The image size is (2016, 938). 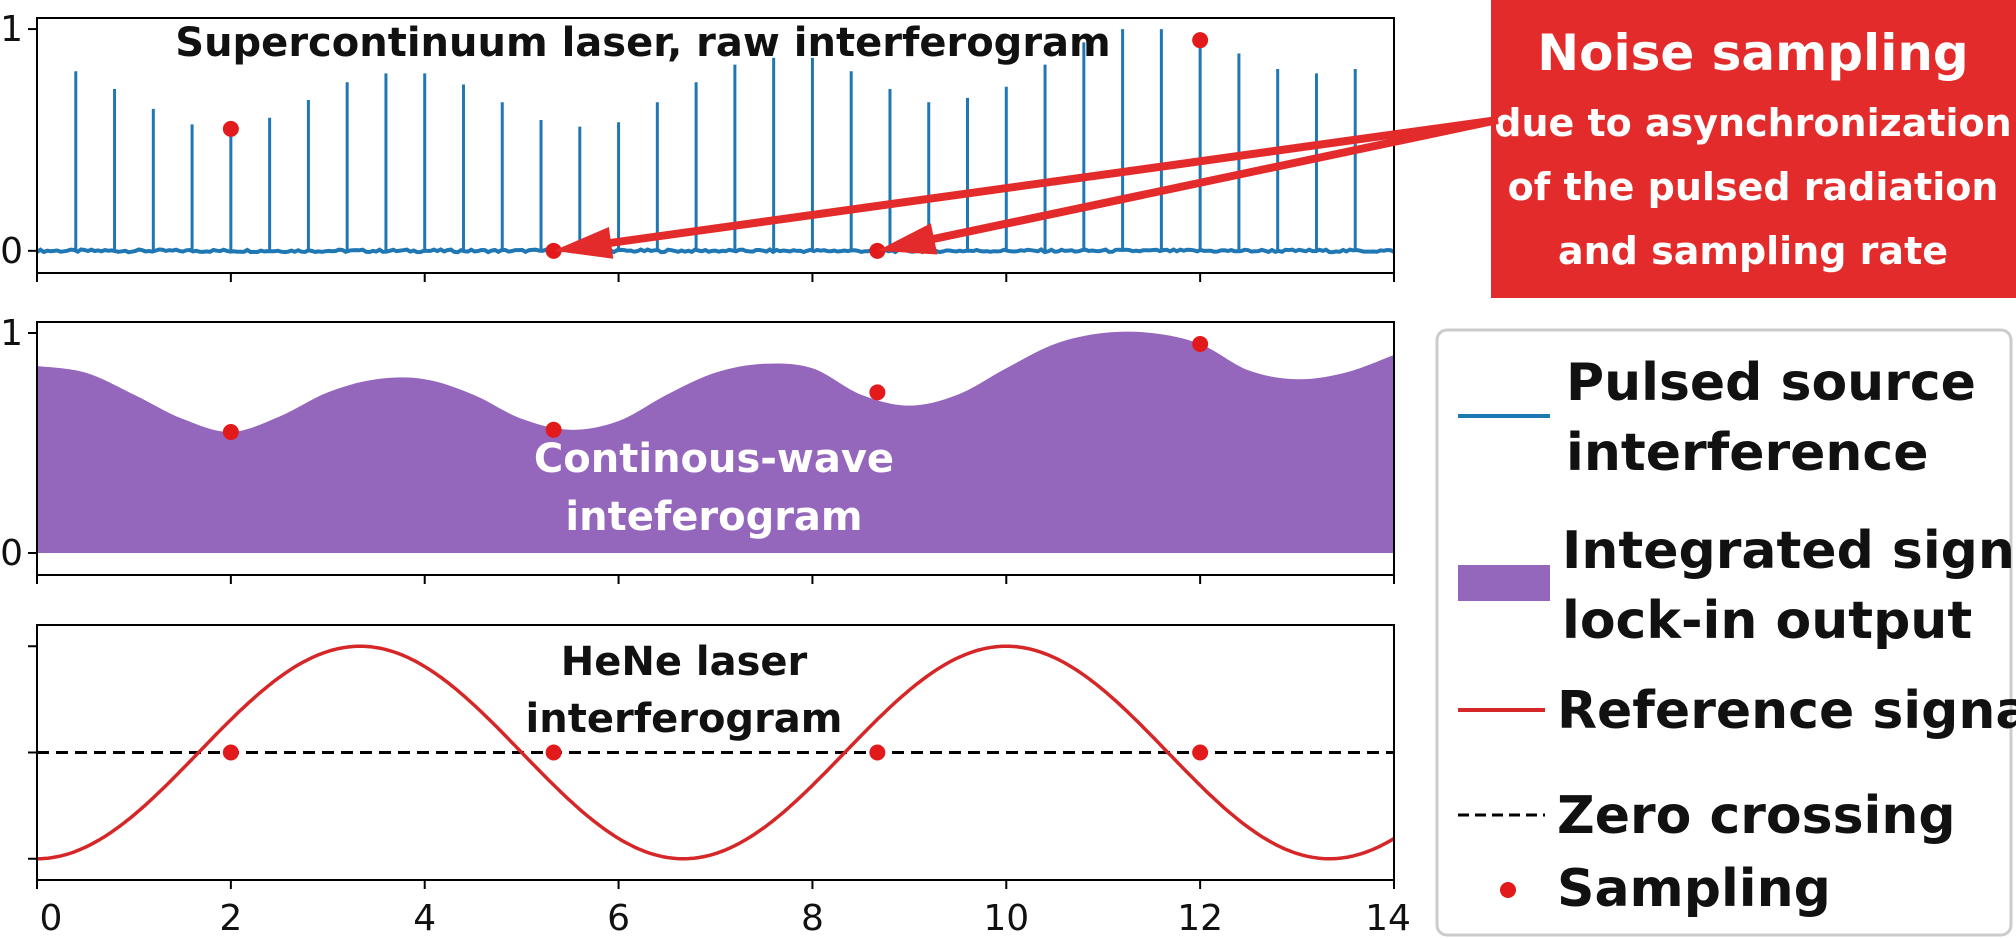 I want to click on x-tick-label: 4, so click(x=424, y=918).